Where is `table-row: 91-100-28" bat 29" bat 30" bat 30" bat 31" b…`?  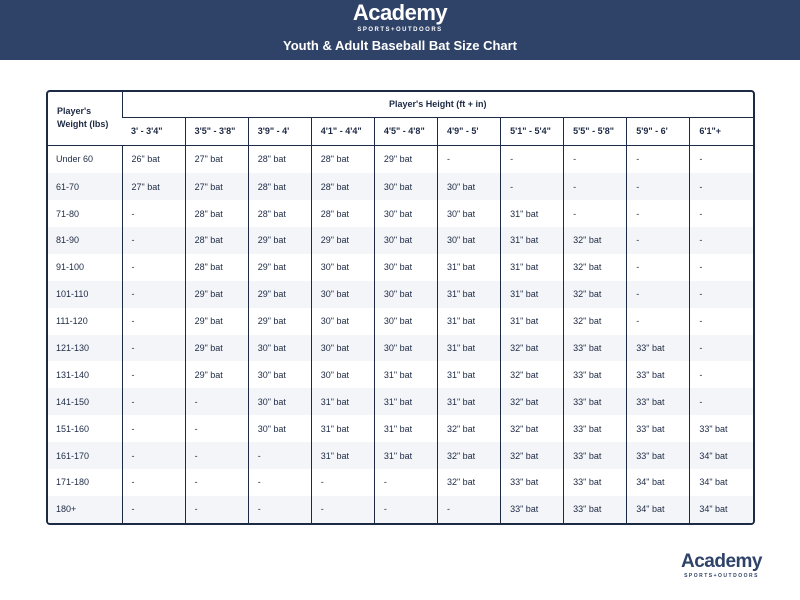
table-row: 91-100-28" bat 29" bat 30" bat 30" bat 31" b… is located at coordinates (400, 267).